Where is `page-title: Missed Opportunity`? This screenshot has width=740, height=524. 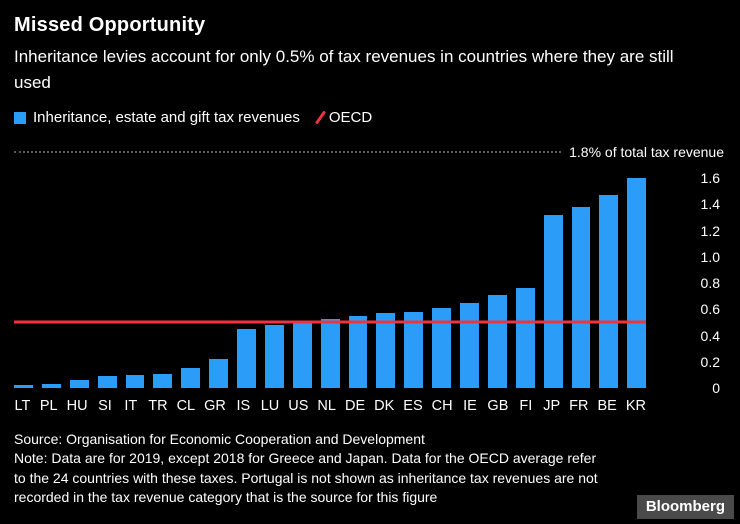 page-title: Missed Opportunity is located at coordinates (110, 25).